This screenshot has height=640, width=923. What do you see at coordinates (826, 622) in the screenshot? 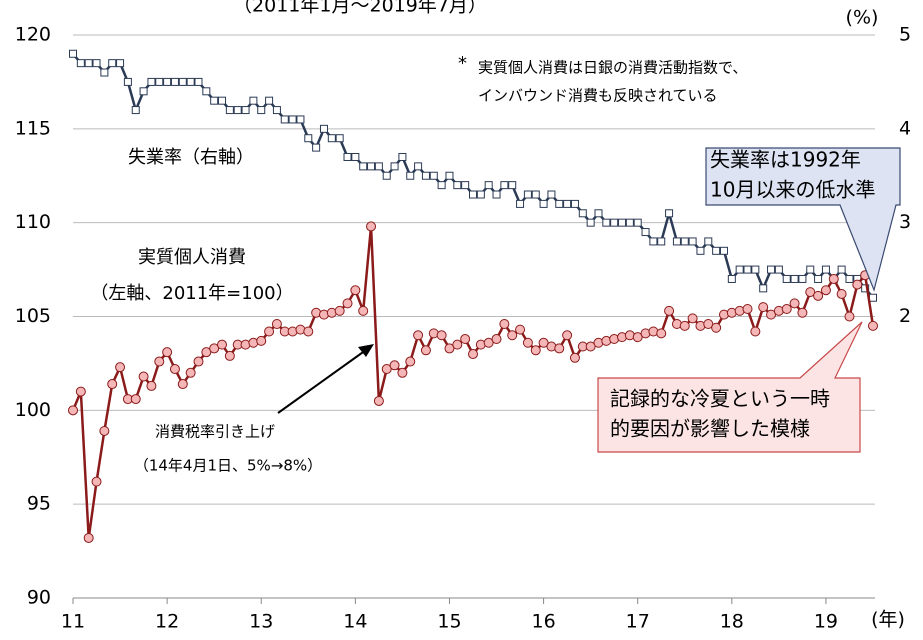
I see `x-tick-label: 19` at bounding box center [826, 622].